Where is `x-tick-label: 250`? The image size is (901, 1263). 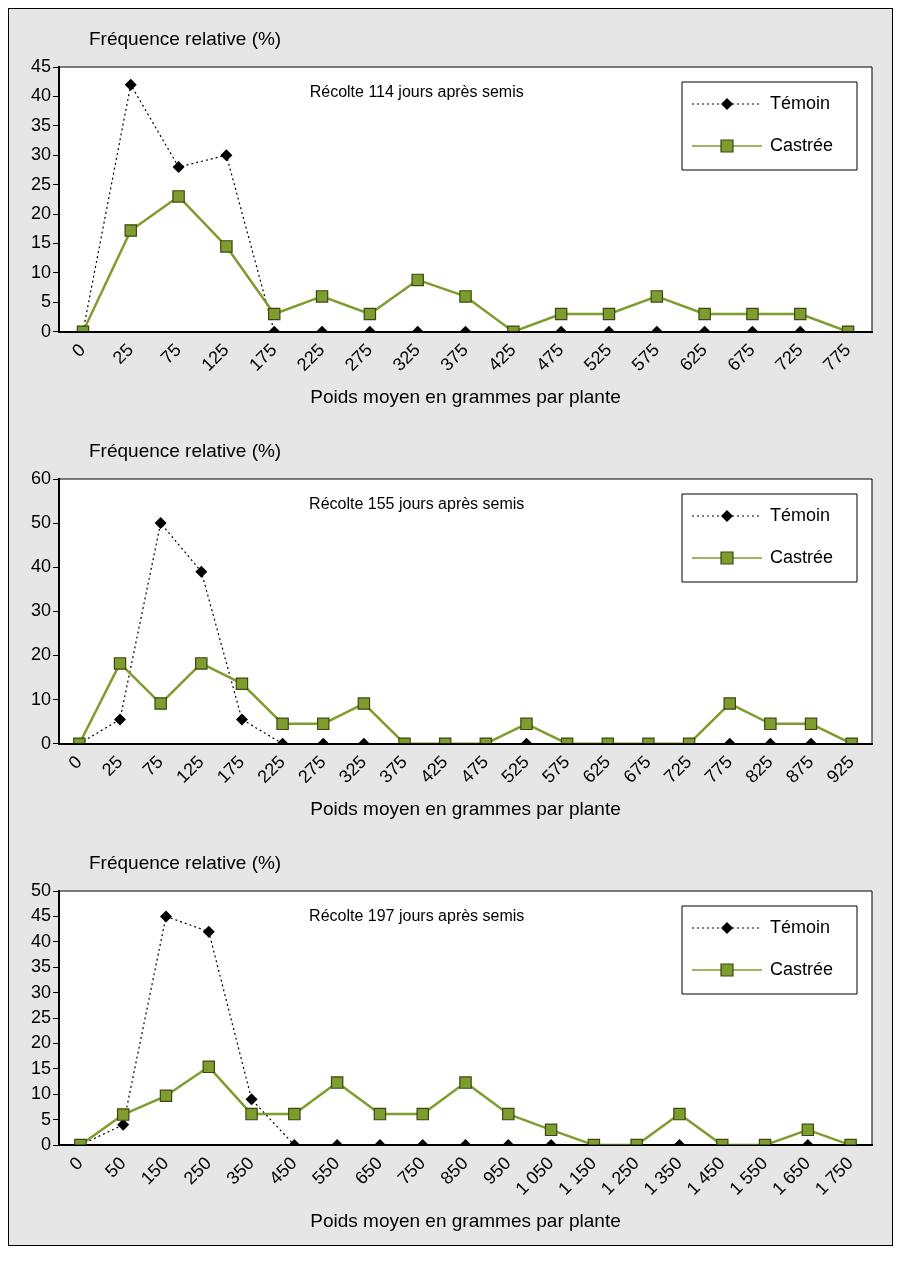 x-tick-label: 250 is located at coordinates (197, 1170).